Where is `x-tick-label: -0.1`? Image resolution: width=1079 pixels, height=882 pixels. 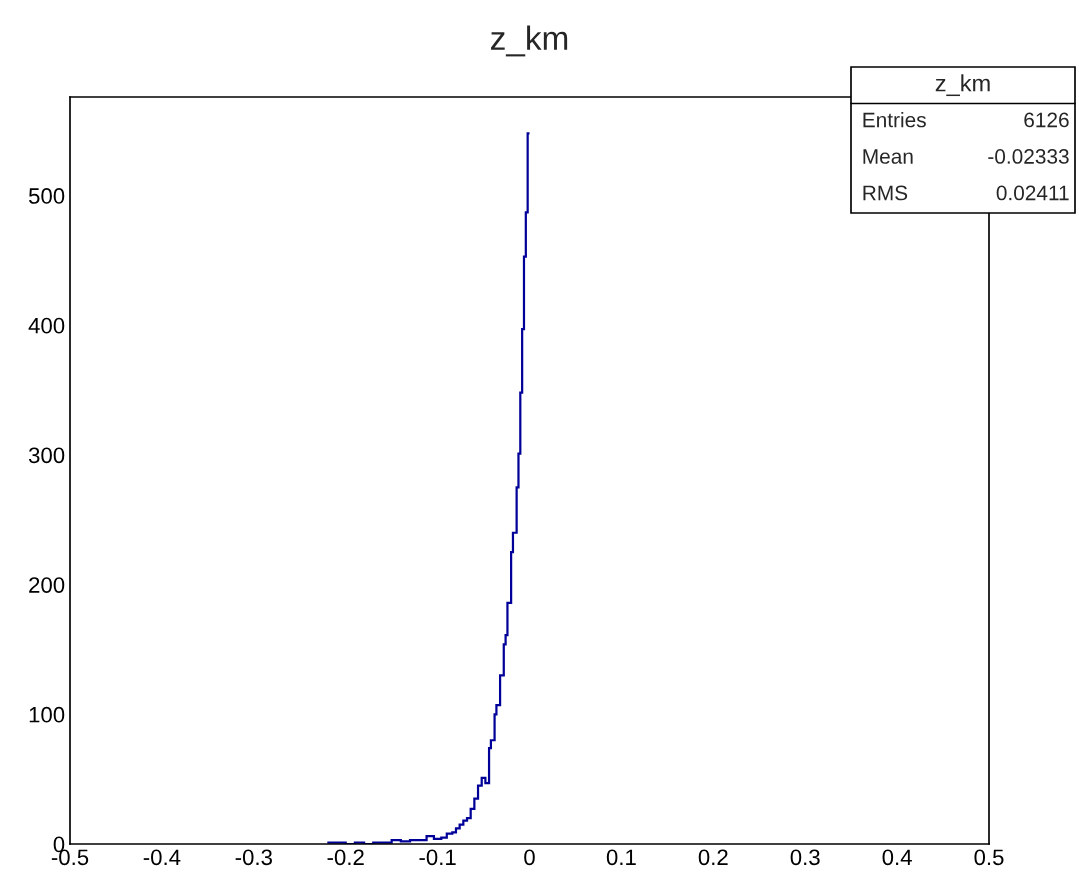 x-tick-label: -0.1 is located at coordinates (437, 857).